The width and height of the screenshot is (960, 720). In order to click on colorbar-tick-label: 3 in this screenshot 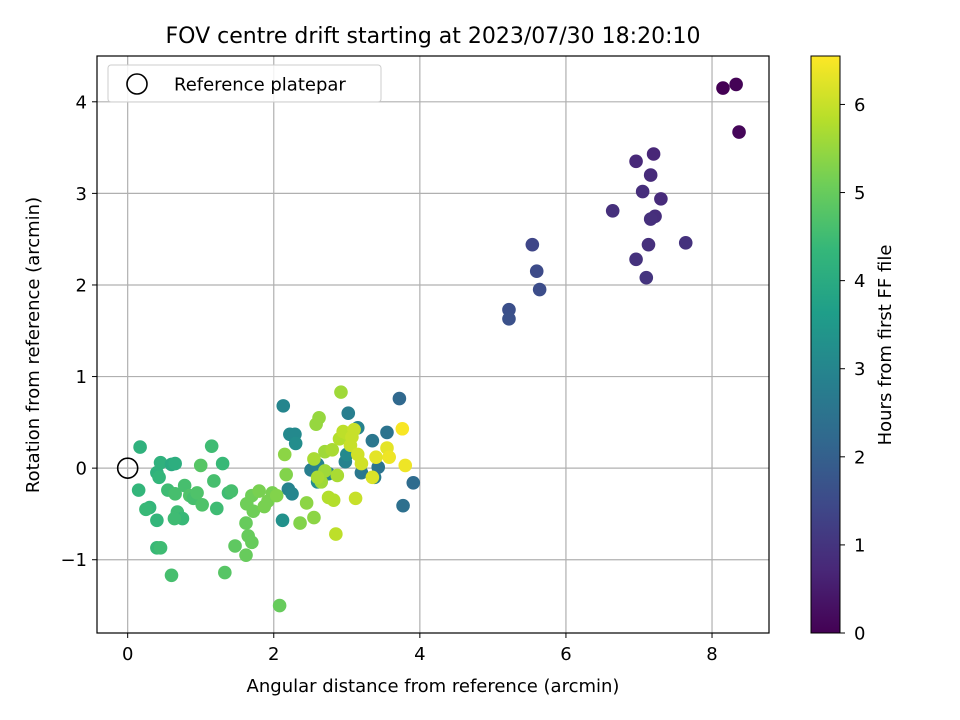, I will do `click(859, 369)`.